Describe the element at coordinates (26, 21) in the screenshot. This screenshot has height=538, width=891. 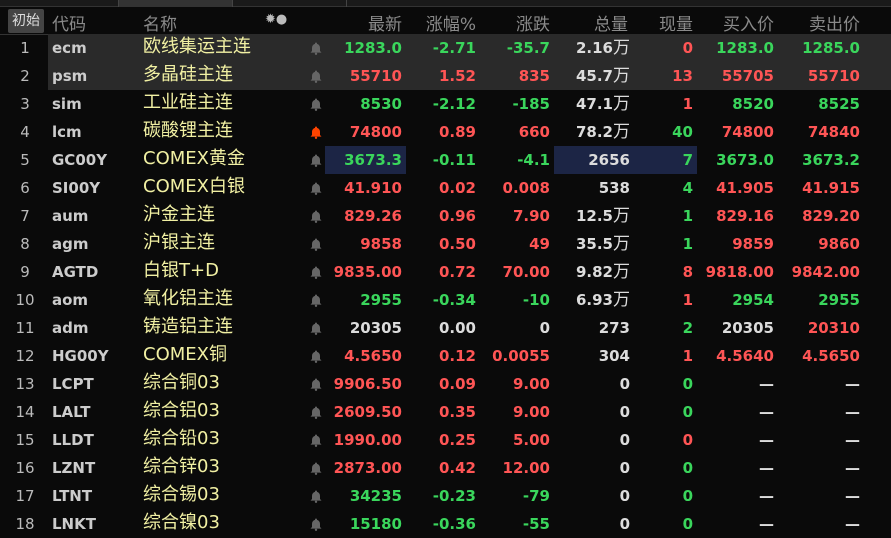
I see `init-button: 初始` at that location.